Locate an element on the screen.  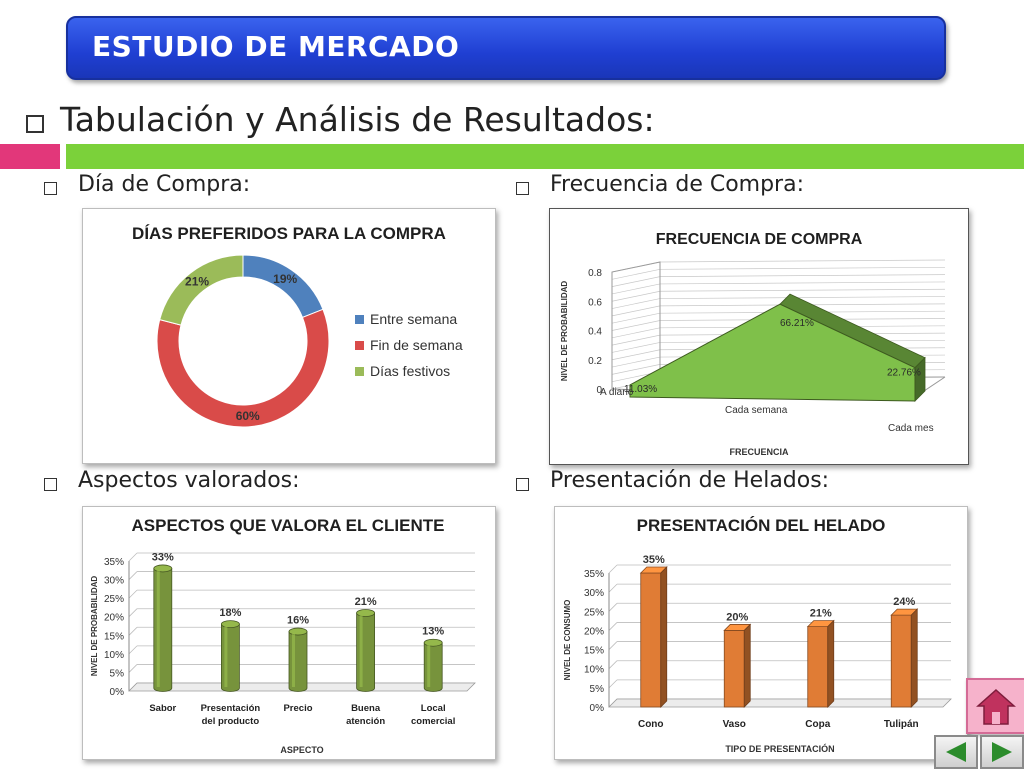
data-label: 22.76% is located at coordinates (904, 373).